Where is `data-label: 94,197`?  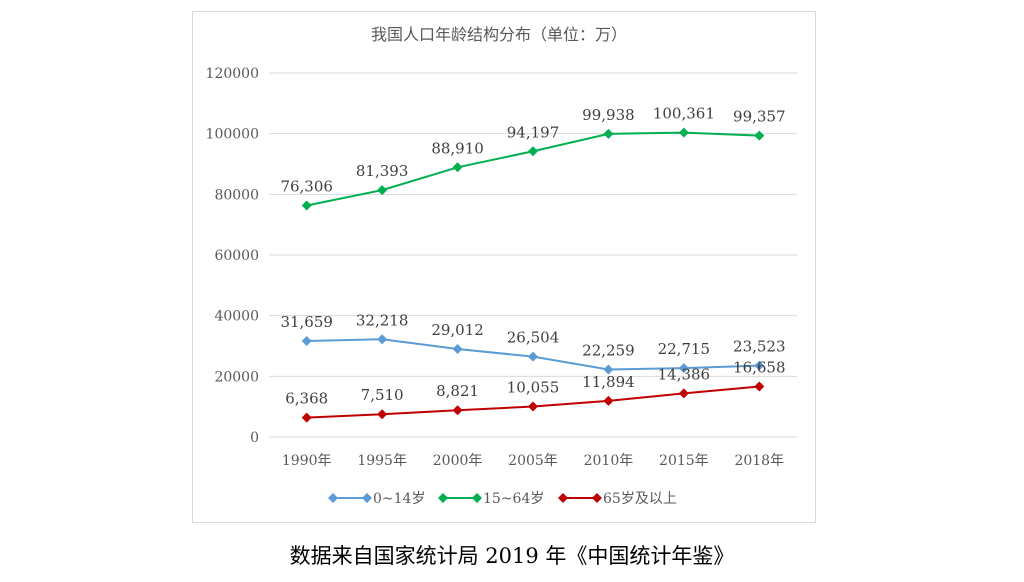
data-label: 94,197 is located at coordinates (533, 132).